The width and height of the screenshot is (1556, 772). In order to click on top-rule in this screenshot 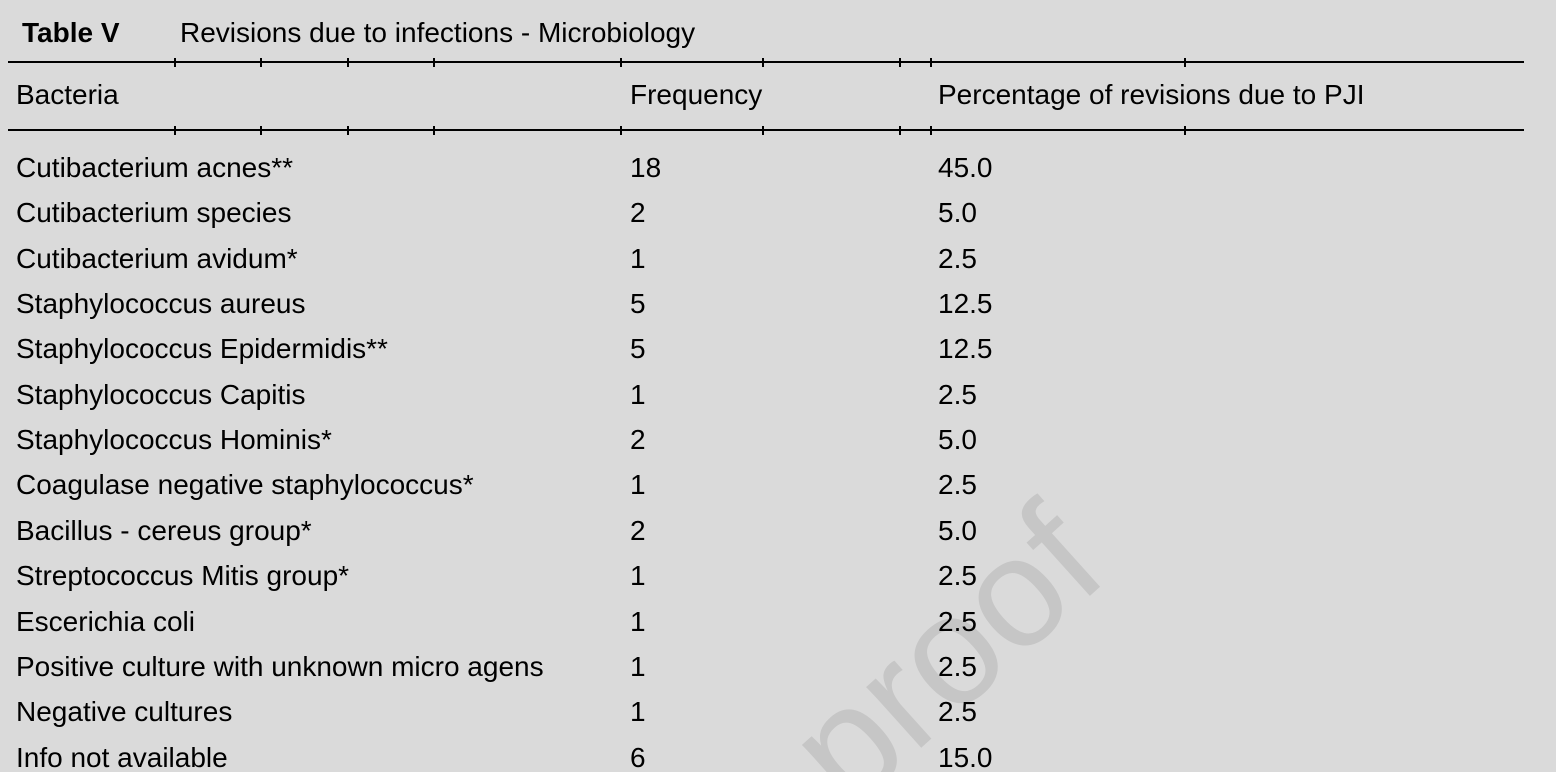, I will do `click(766, 62)`.